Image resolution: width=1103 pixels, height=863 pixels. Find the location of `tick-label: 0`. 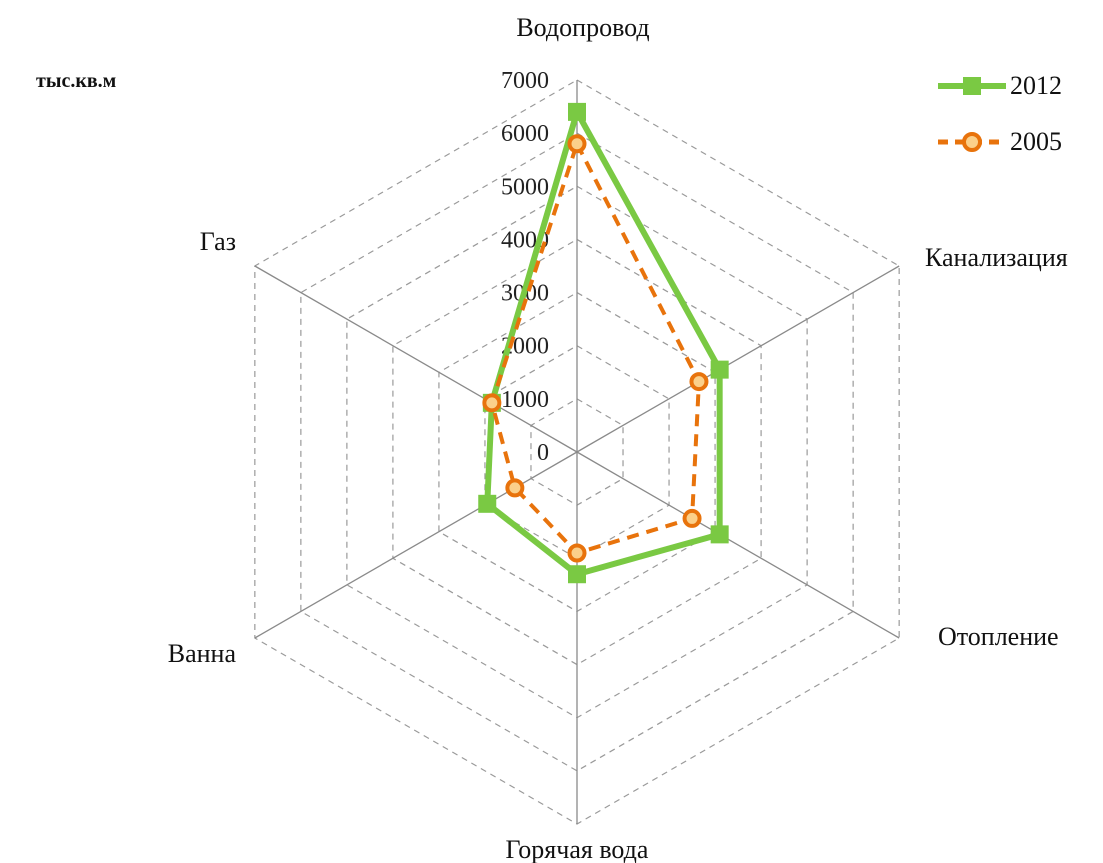

tick-label: 0 is located at coordinates (543, 453).